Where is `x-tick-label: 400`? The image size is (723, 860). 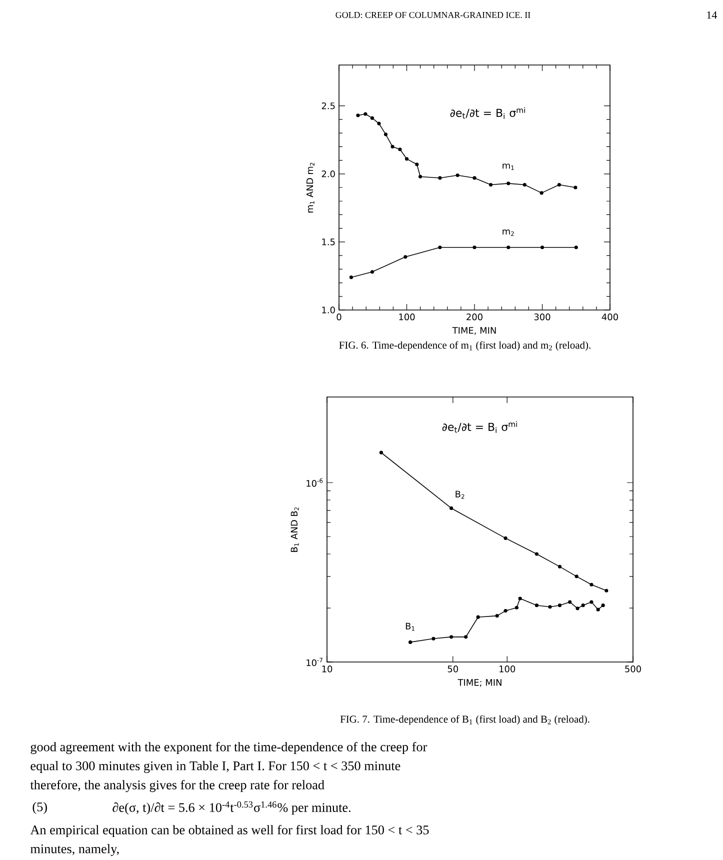
x-tick-label: 400 is located at coordinates (610, 317).